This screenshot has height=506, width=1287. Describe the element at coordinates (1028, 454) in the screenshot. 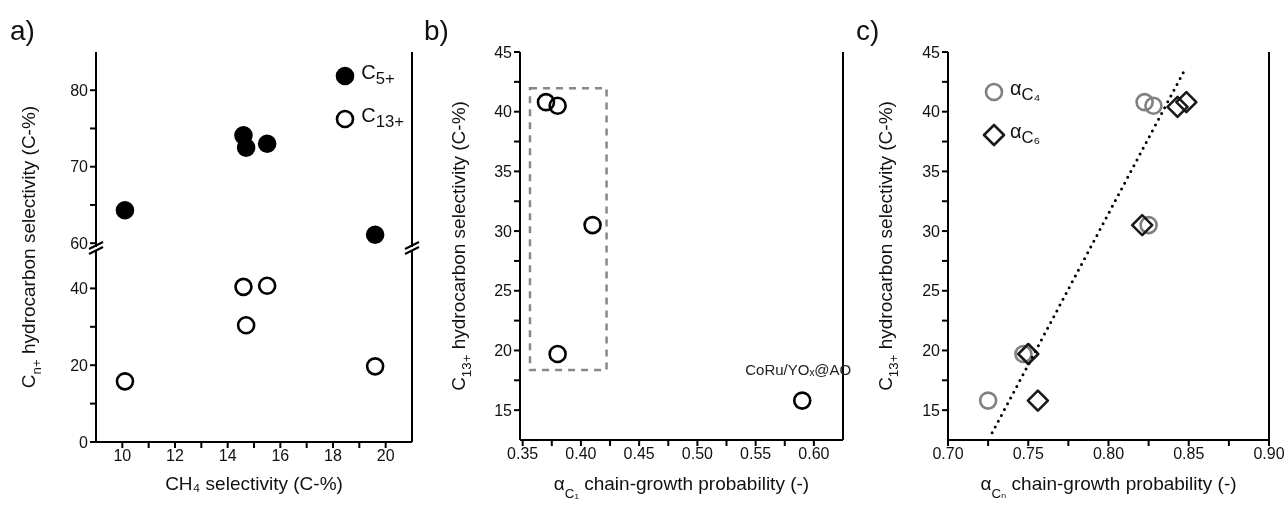

I see `x-tick-label: 0.75` at that location.